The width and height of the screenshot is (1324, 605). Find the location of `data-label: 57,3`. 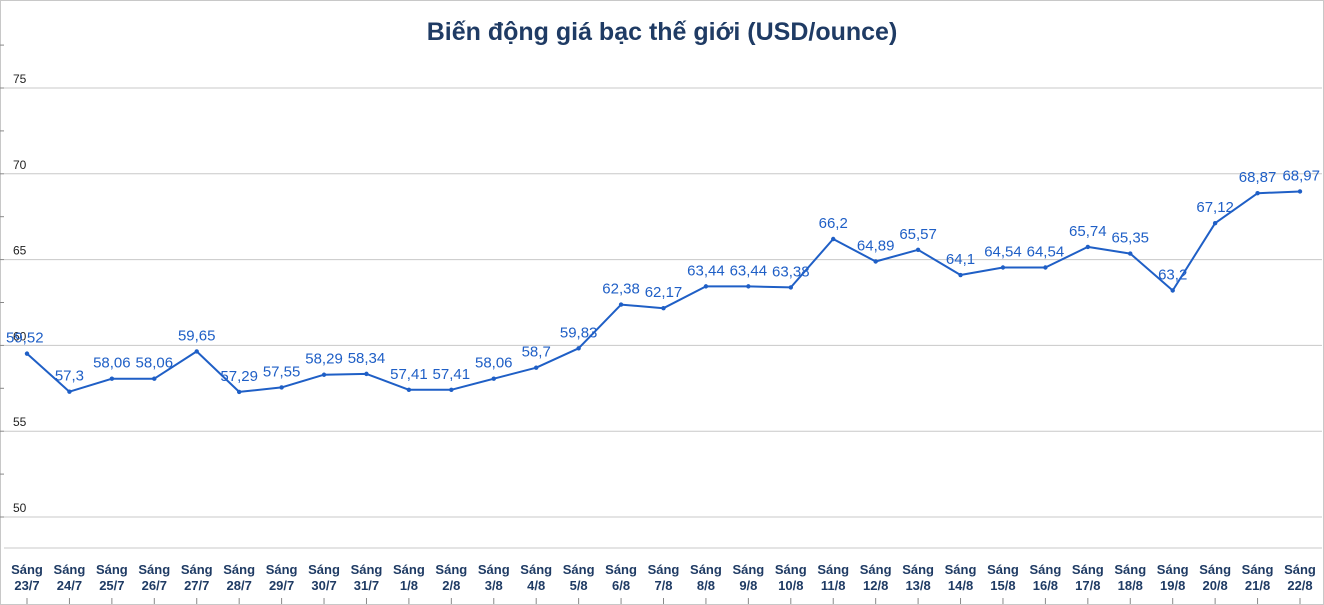

data-label: 57,3 is located at coordinates (69, 376).